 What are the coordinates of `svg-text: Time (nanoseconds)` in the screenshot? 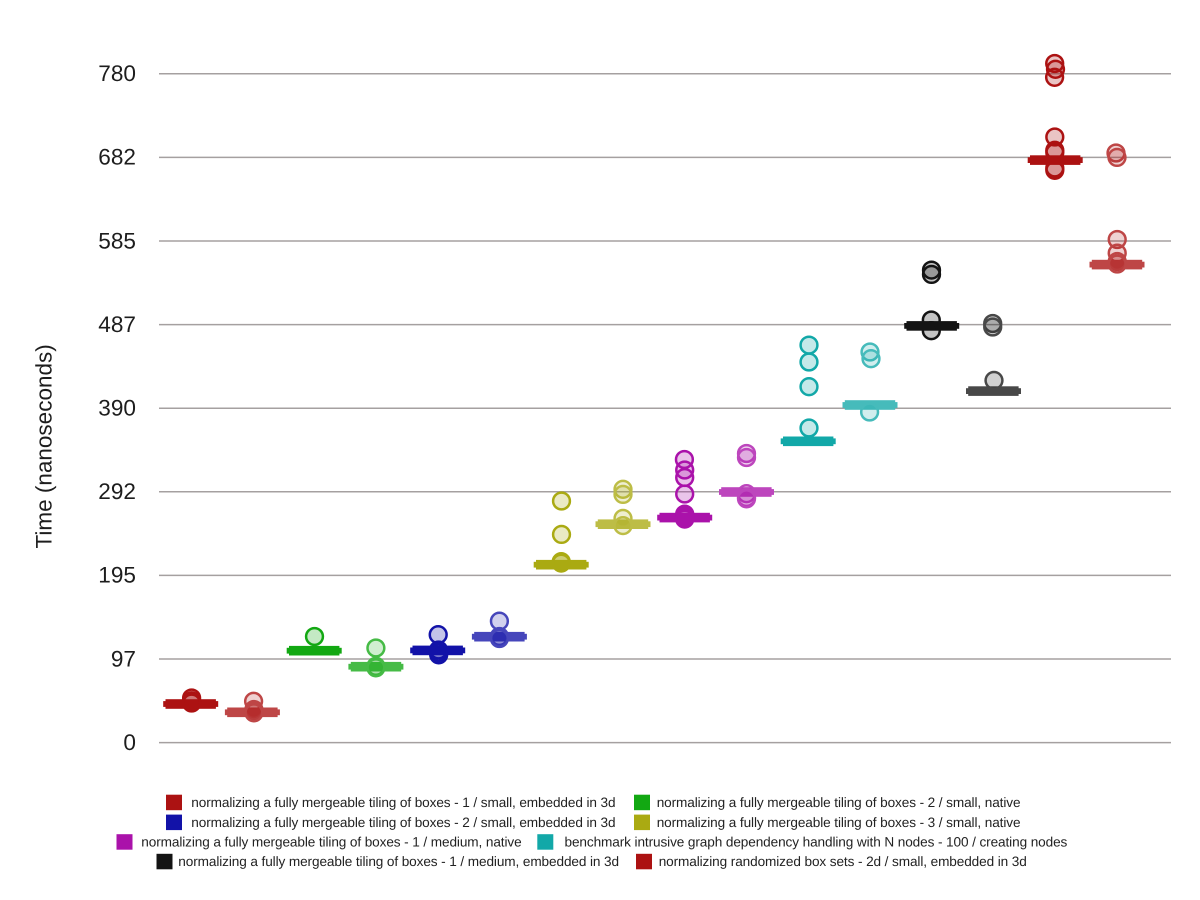 It's located at (44, 446).